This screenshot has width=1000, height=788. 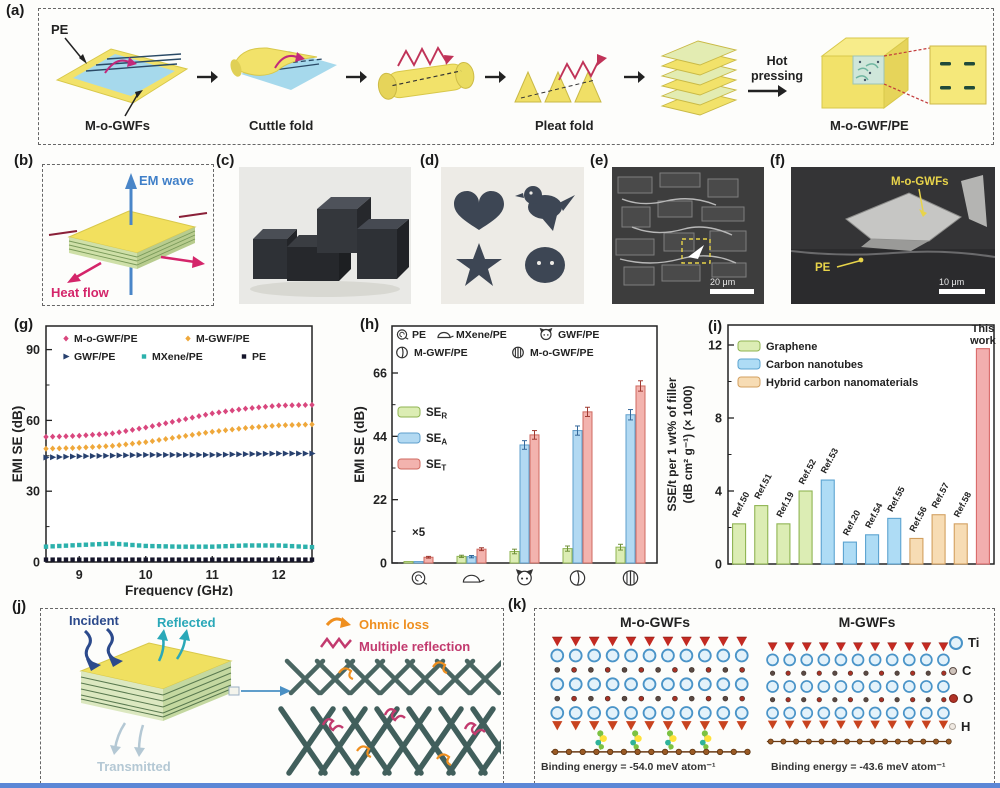 I want to click on heat-flow-arrow-icon, so click(x=74, y=278).